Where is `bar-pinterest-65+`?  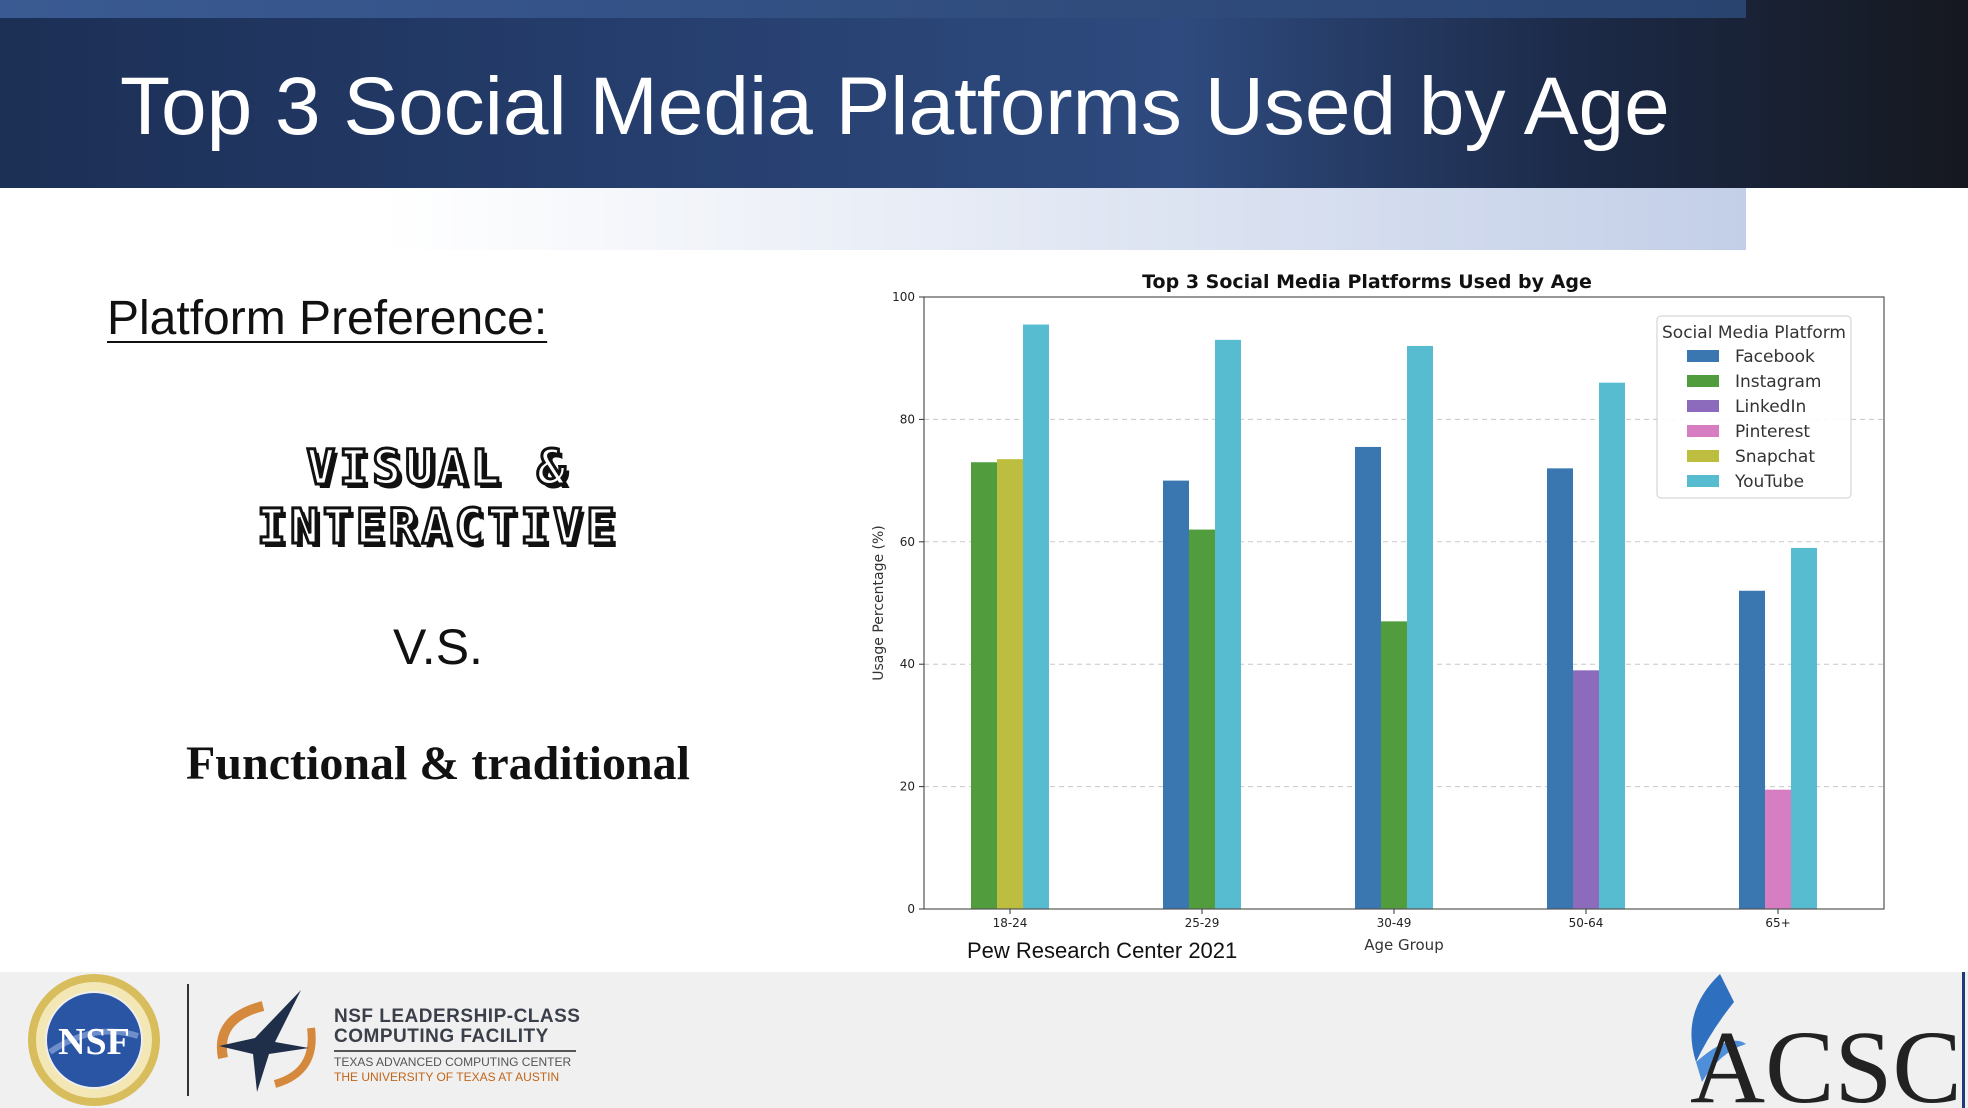 bar-pinterest-65+ is located at coordinates (1778, 849).